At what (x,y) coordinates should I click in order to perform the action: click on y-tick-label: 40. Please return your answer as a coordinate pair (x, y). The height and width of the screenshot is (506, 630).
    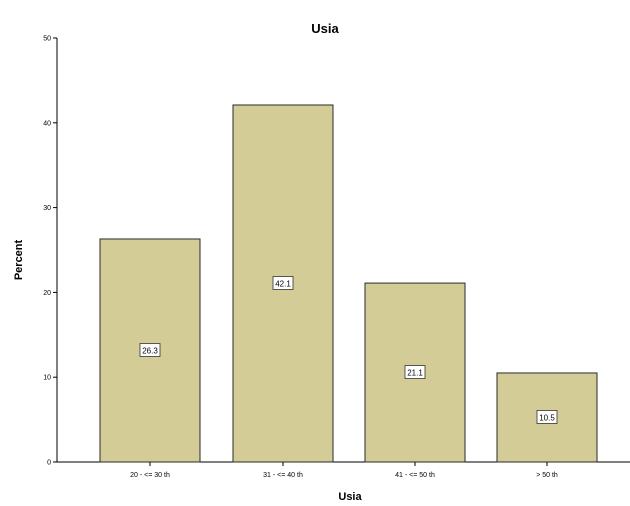
    Looking at the image, I should click on (47, 123).